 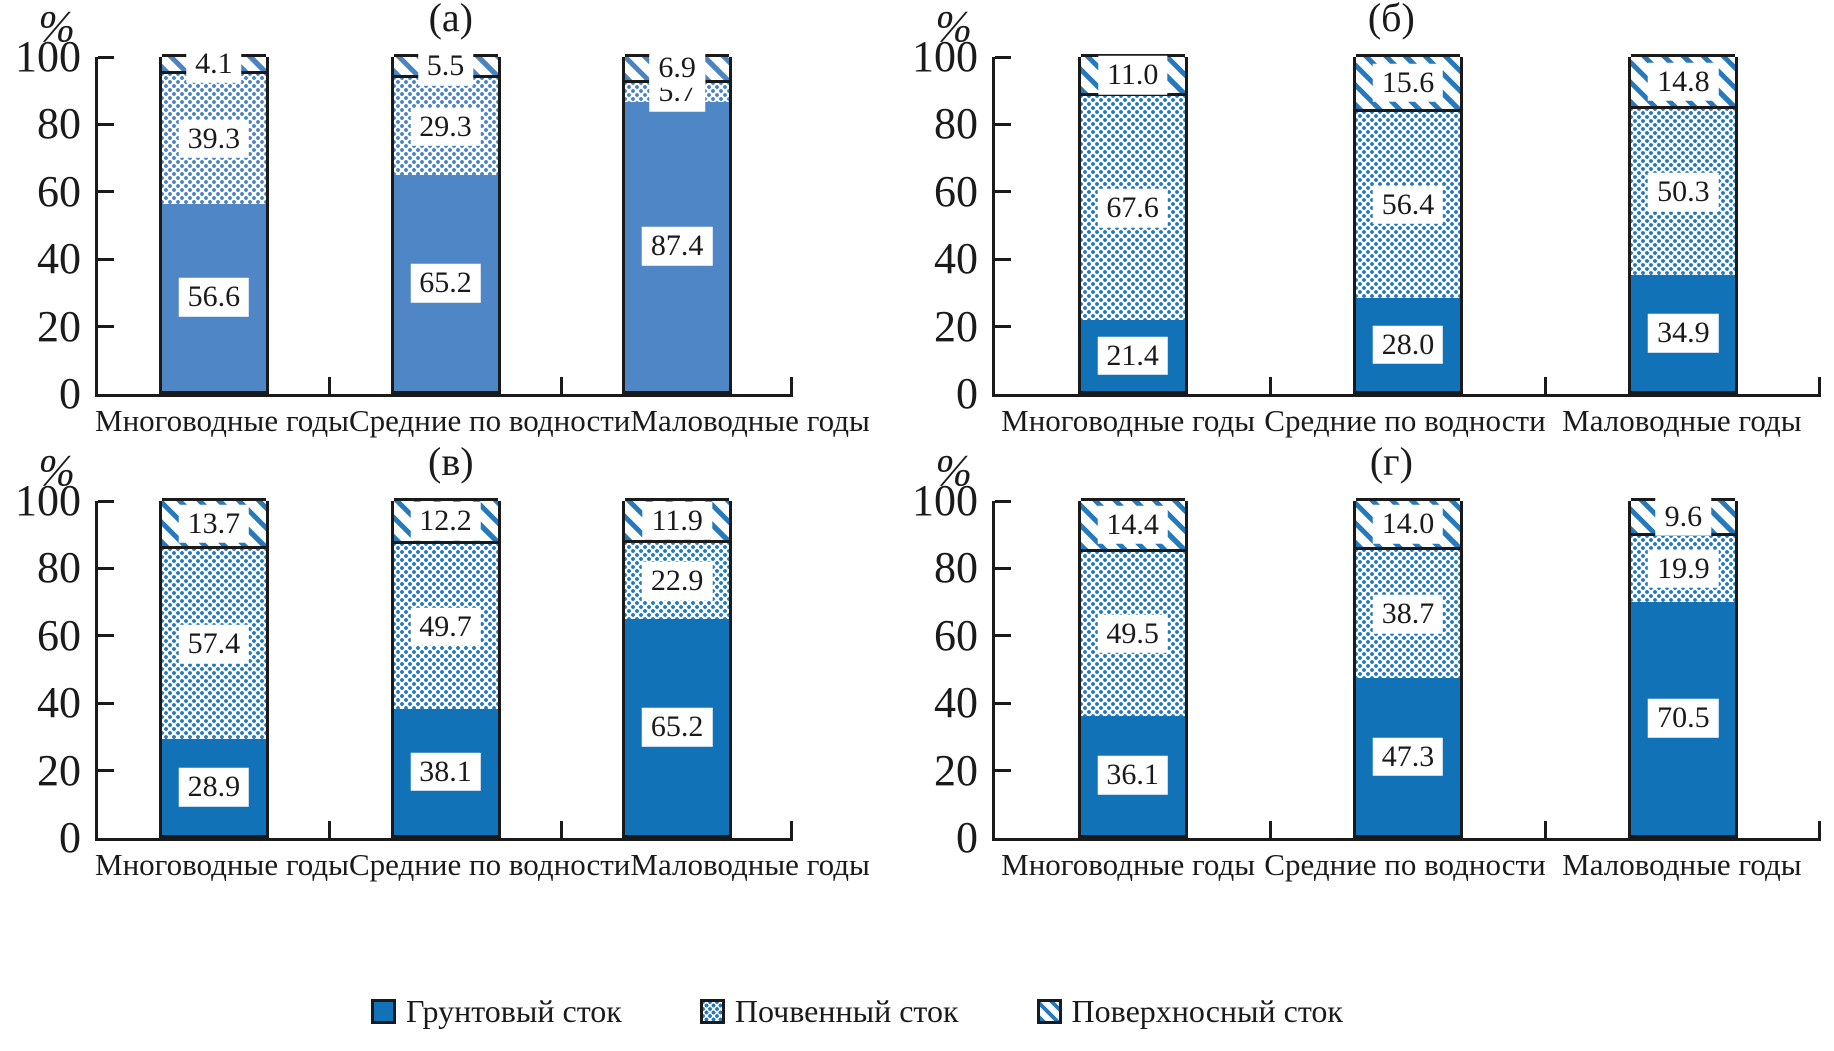 I want to click on bar-cell: 34.9 50.3 14.8, so click(x=1683, y=224).